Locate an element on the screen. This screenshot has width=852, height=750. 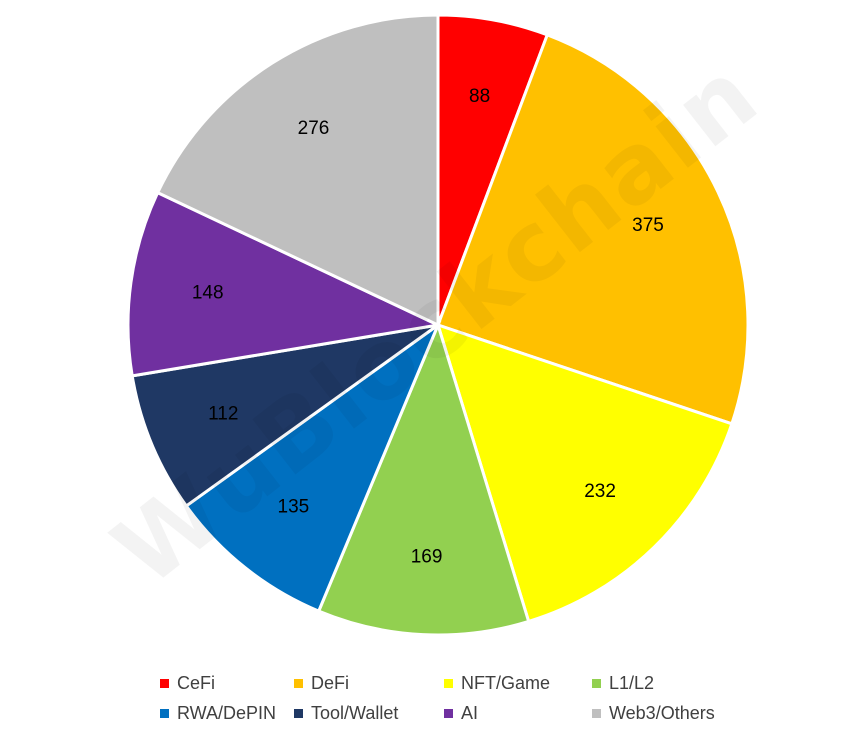
legend-item-cefi: CeFi is located at coordinates (227, 683).